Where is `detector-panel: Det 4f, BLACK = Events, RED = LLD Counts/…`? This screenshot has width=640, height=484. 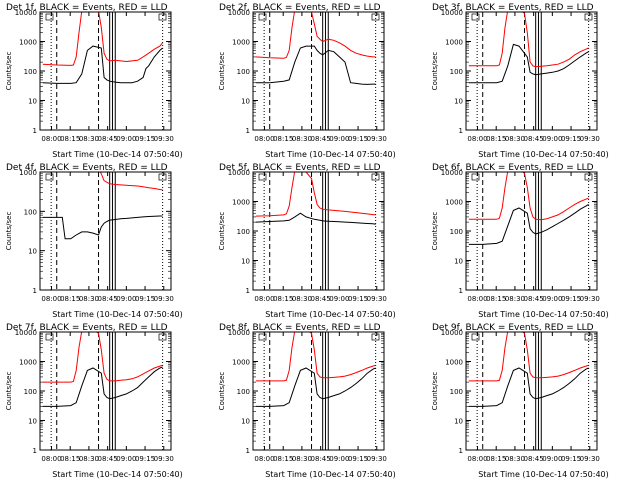 detector-panel: Det 4f, BLACK = Events, RED = LLD Counts/… is located at coordinates (94, 241).